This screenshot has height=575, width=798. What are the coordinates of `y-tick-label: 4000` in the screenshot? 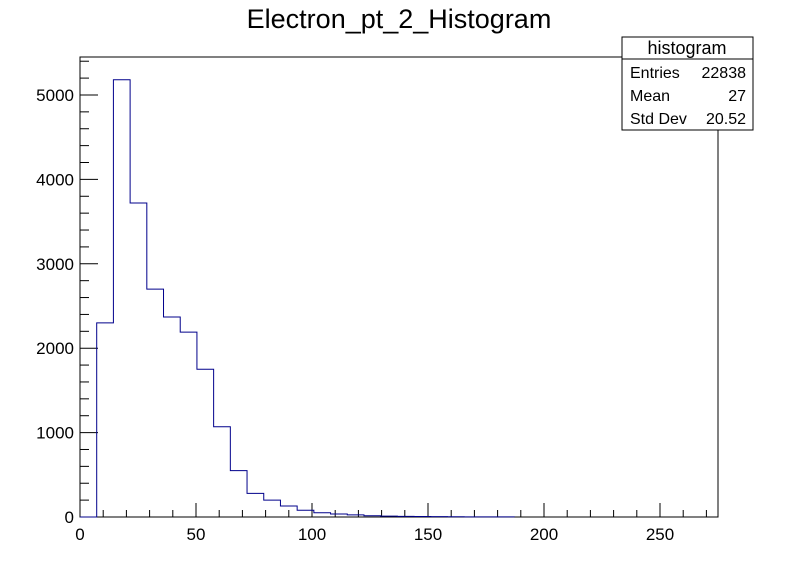 It's located at (55, 179).